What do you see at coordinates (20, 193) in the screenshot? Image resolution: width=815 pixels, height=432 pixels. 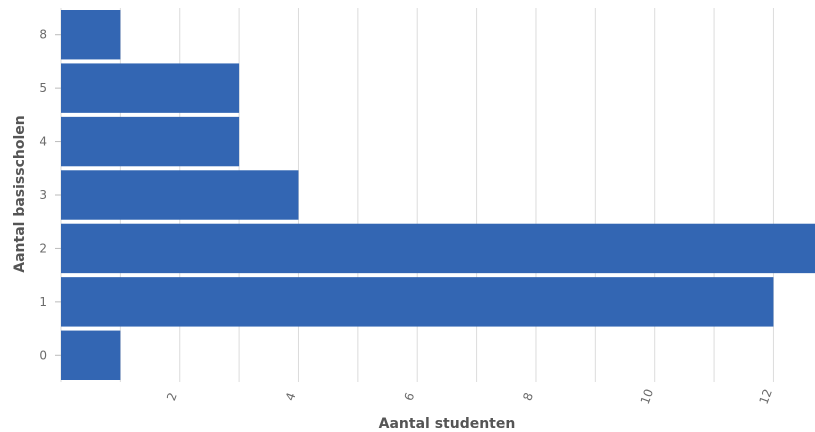 I see `y-axis-title: Aantal basisscholen` at bounding box center [20, 193].